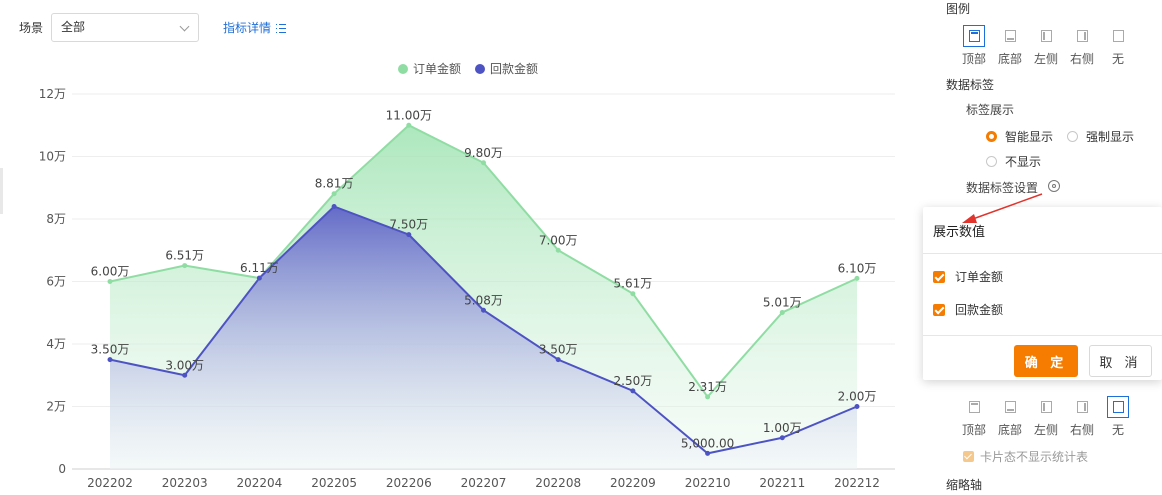 The image size is (1162, 495). What do you see at coordinates (1082, 46) in the screenshot?
I see `legend-pos-right: 右侧` at bounding box center [1082, 46].